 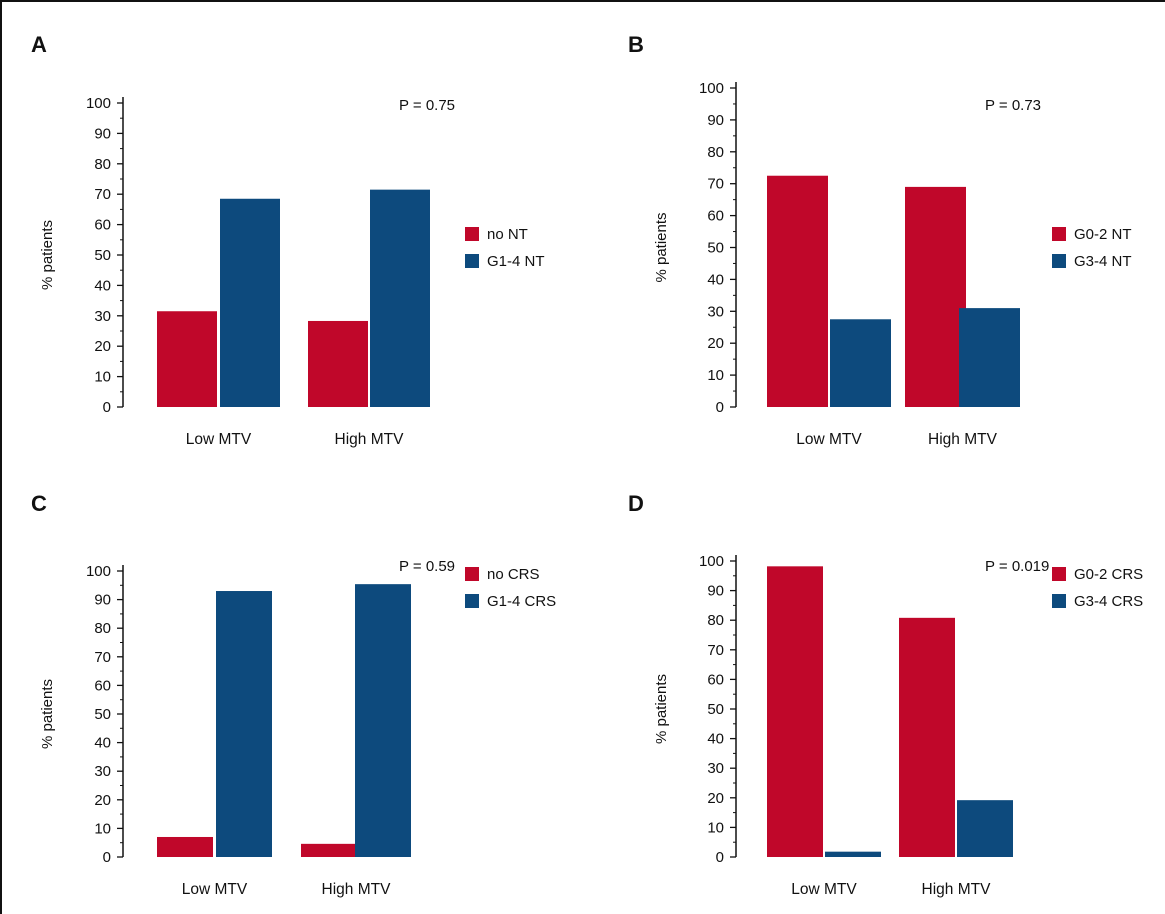 I want to click on panel-letter: C, so click(x=39, y=503).